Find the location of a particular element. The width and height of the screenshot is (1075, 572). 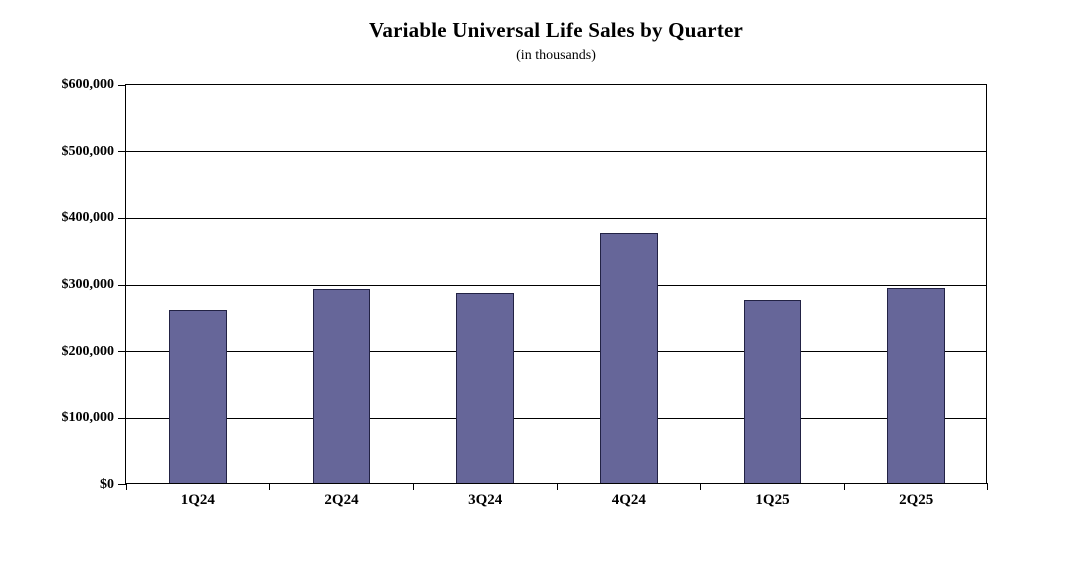

chart-title: Variable Universal Life Sales by Quarter is located at coordinates (556, 30).